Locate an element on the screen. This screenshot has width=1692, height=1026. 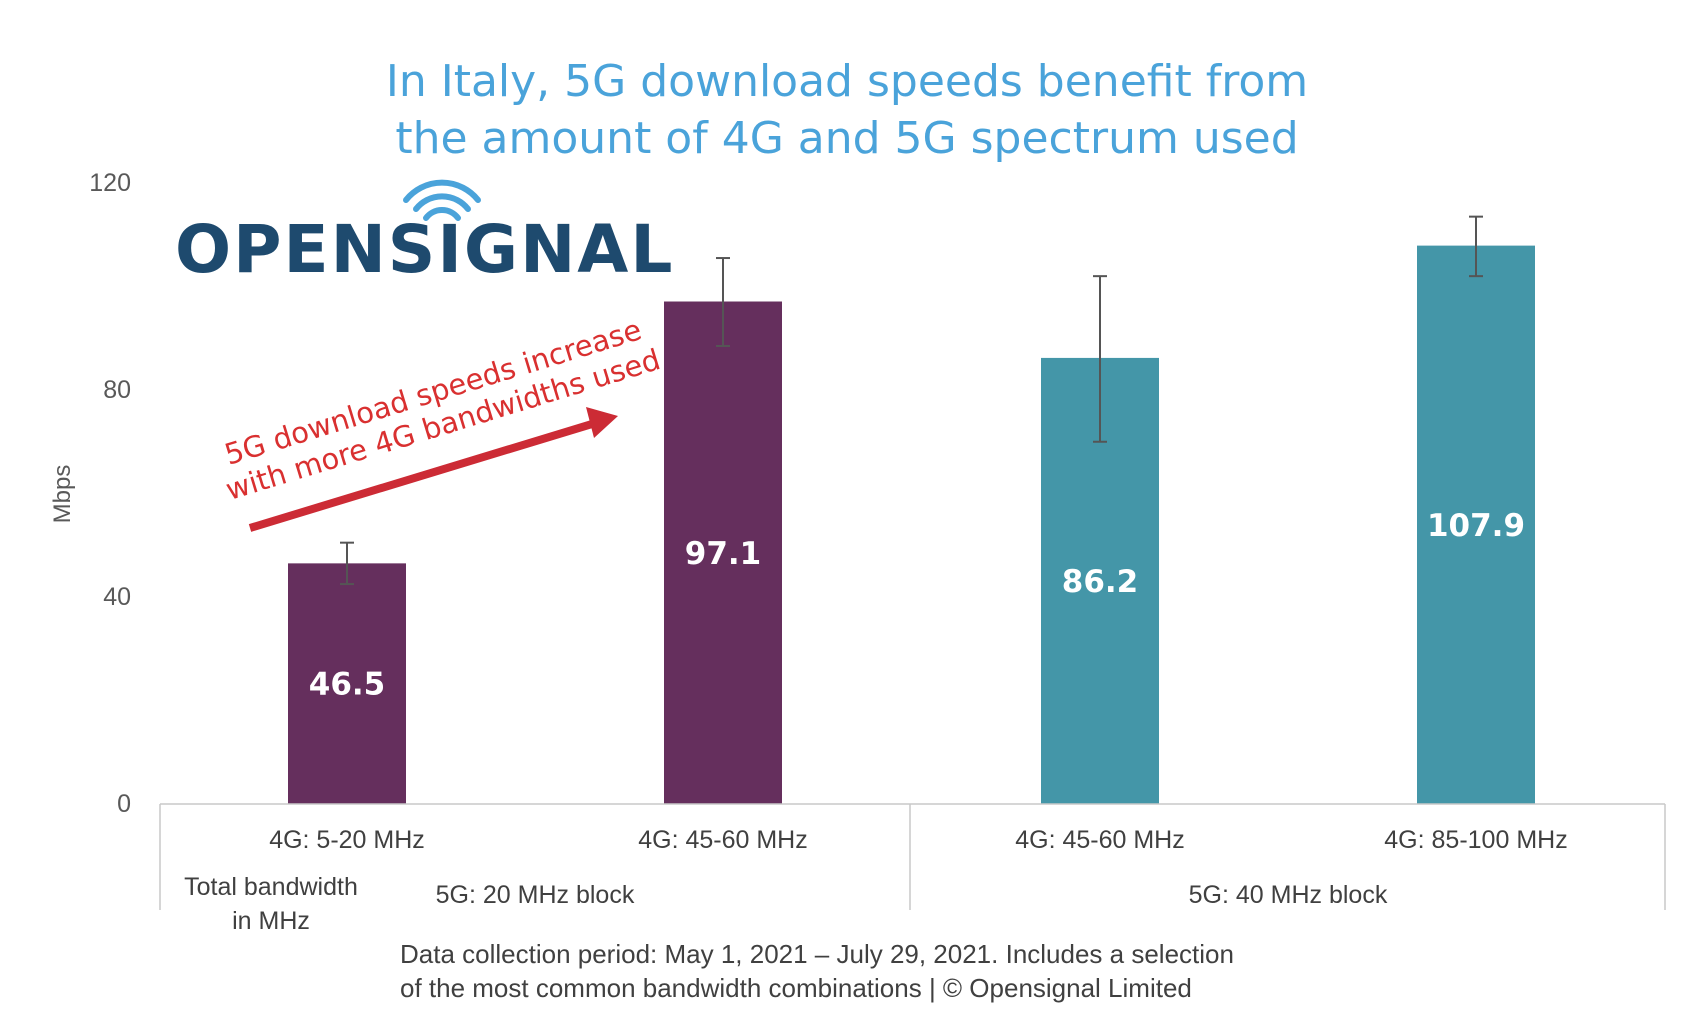
x-category-label: 4G: 85-100 MHz is located at coordinates (1475, 840).